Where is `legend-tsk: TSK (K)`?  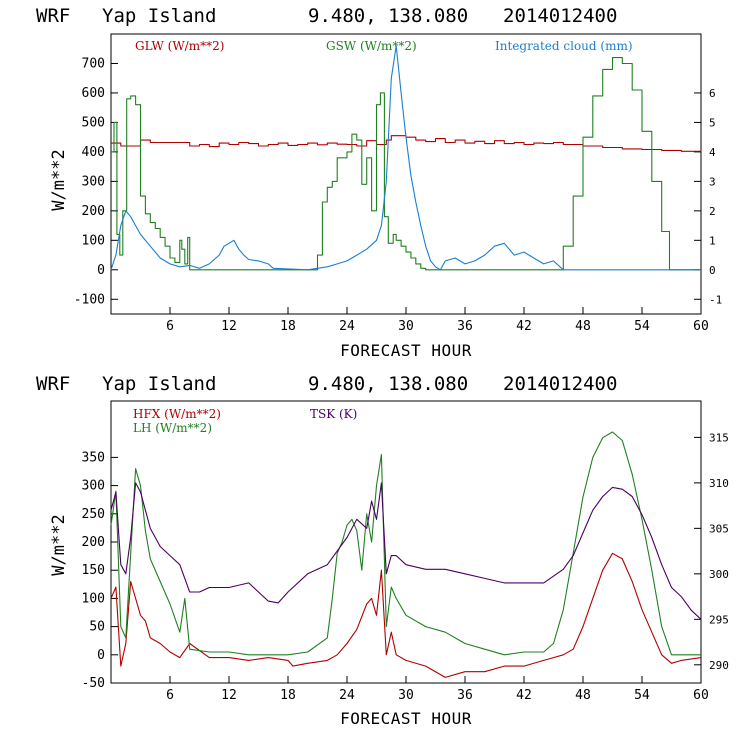 legend-tsk: TSK (K) is located at coordinates (333, 414).